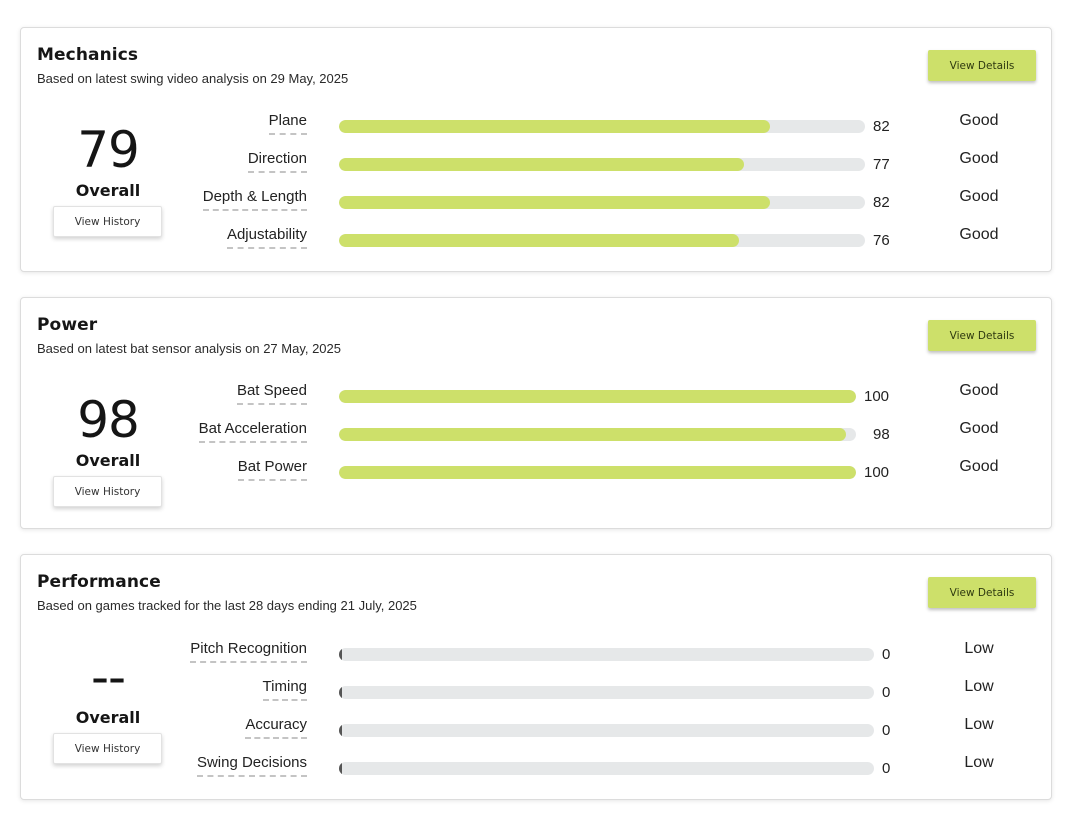  I want to click on metric-rating-swing-decisions: Low, so click(979, 762).